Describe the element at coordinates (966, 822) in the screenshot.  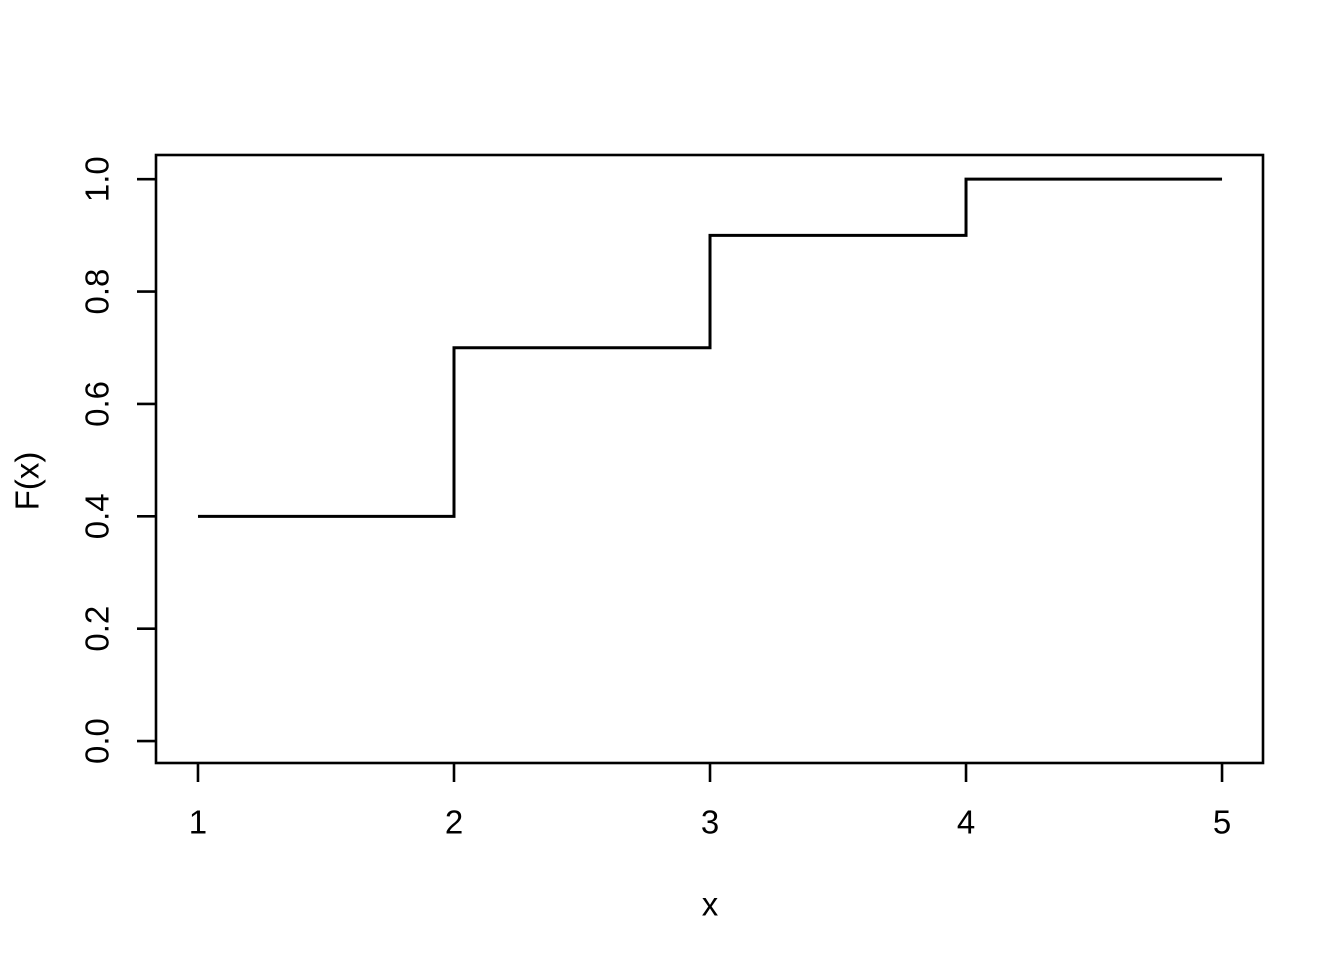
I see `x-tick-label: 4` at that location.